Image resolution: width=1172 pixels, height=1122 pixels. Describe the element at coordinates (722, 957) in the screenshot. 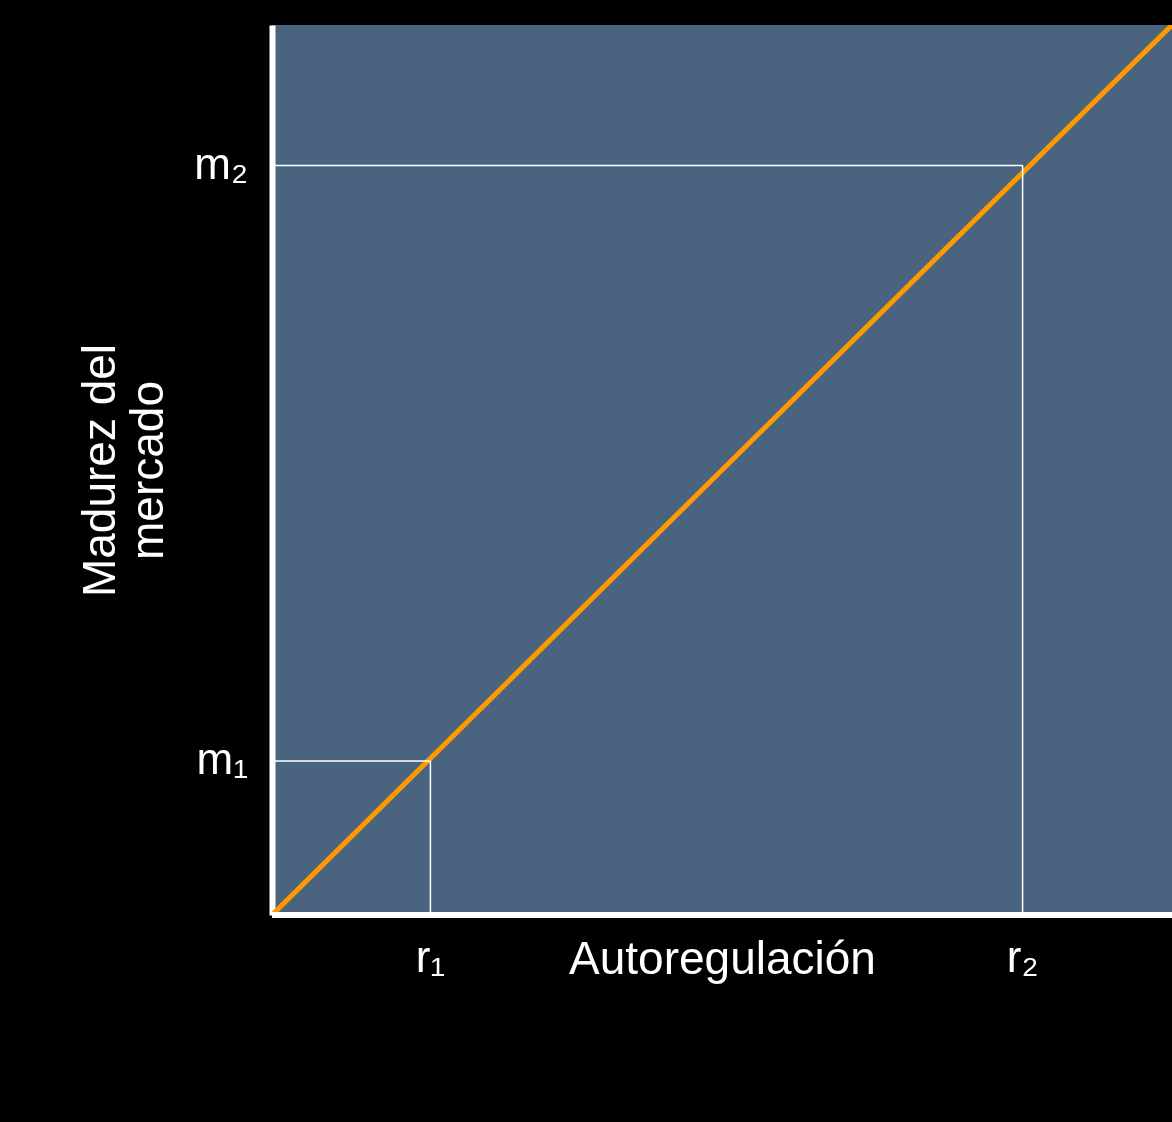

I see `x-axis-title: Autoregulación` at that location.